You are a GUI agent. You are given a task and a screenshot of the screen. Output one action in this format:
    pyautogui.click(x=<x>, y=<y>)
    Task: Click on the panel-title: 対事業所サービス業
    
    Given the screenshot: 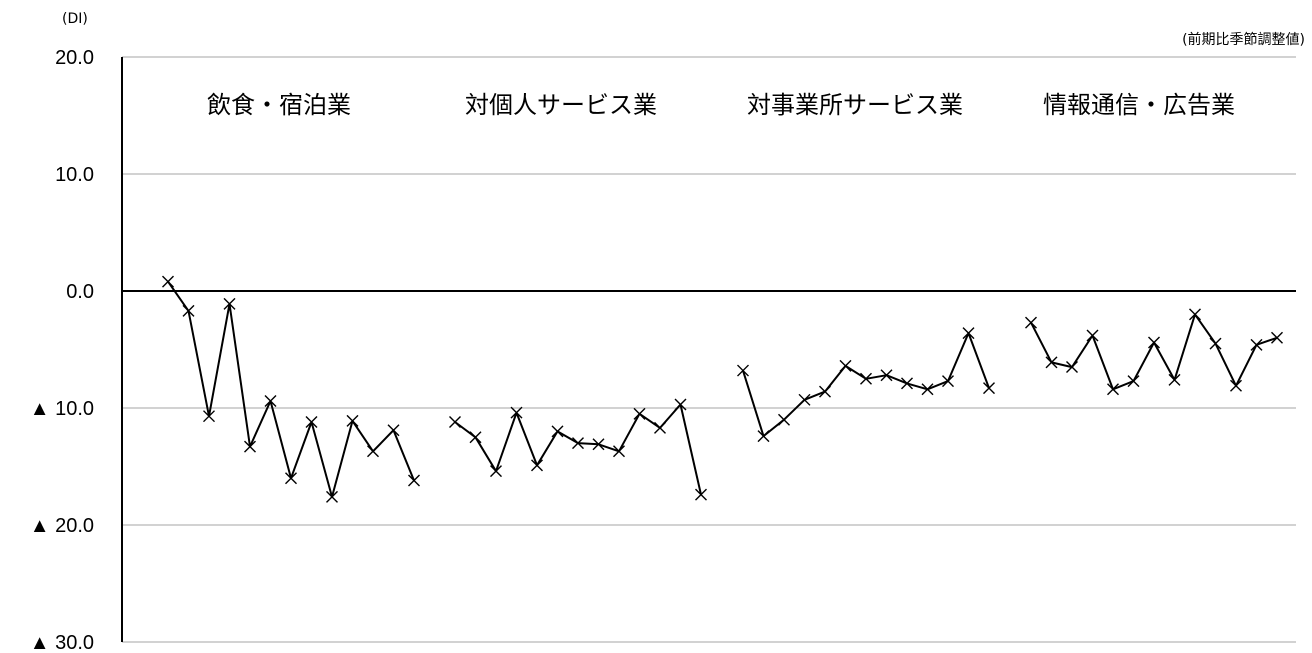 What is the action you would take?
    pyautogui.click(x=855, y=105)
    